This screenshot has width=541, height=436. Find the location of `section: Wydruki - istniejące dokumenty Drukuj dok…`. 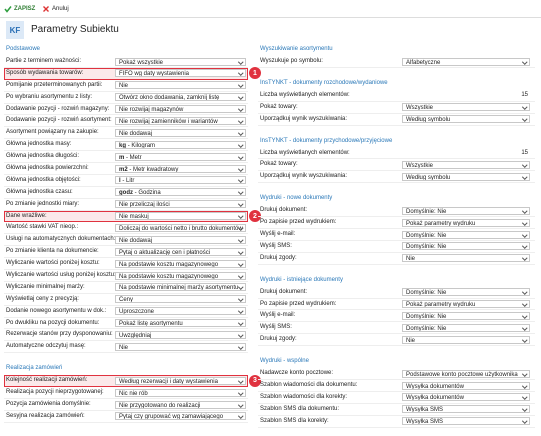

section: Wydruki - istniejące dokumenty Drukuj dok… is located at coordinates (396, 310).